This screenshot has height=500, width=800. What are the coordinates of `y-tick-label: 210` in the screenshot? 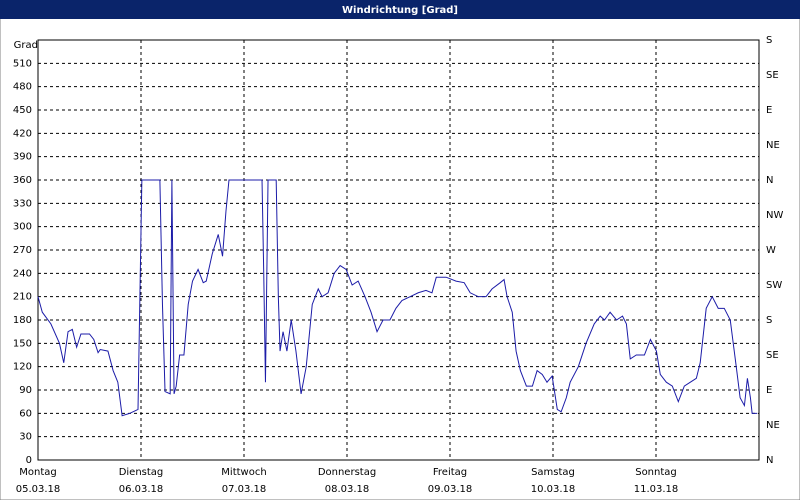 It's located at (22, 297).